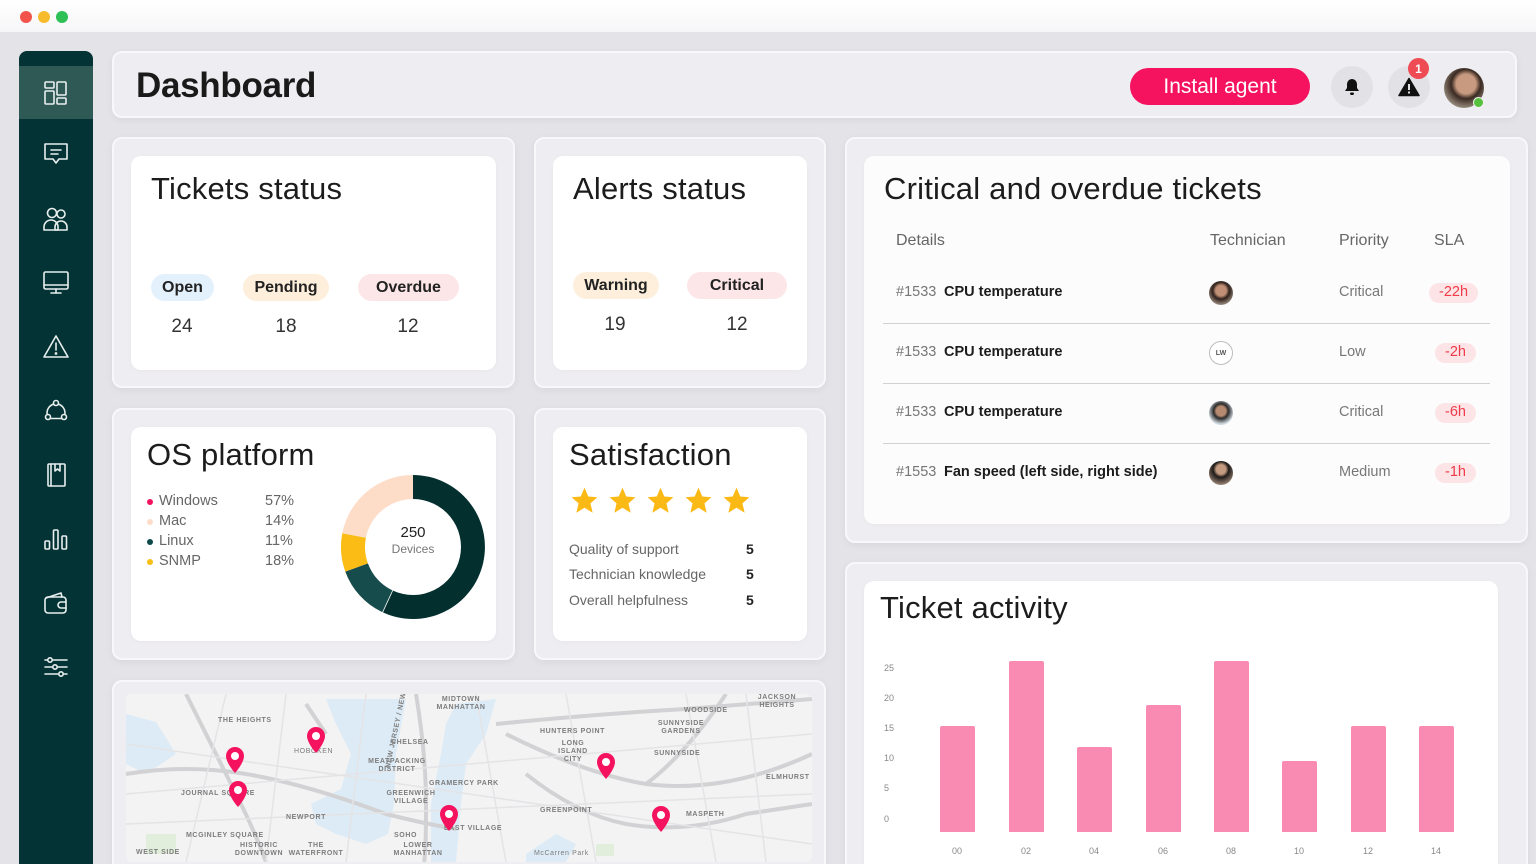  What do you see at coordinates (1230, 851) in the screenshot?
I see `x-tick: 08` at bounding box center [1230, 851].